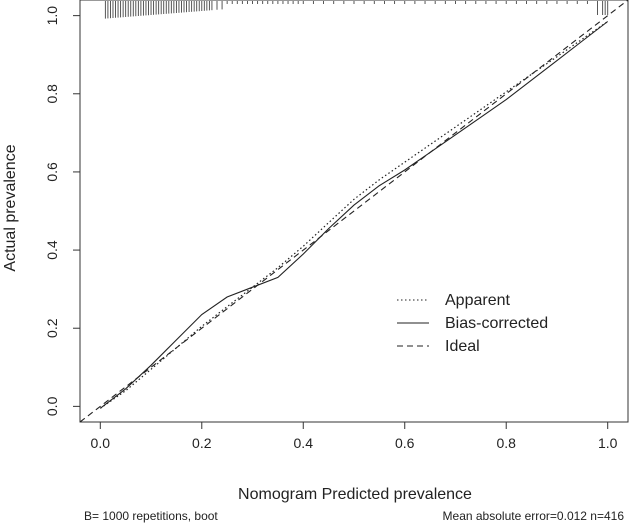 The width and height of the screenshot is (629, 524). Describe the element at coordinates (52, 16) in the screenshot. I see `y-tick-label: 1.0` at that location.